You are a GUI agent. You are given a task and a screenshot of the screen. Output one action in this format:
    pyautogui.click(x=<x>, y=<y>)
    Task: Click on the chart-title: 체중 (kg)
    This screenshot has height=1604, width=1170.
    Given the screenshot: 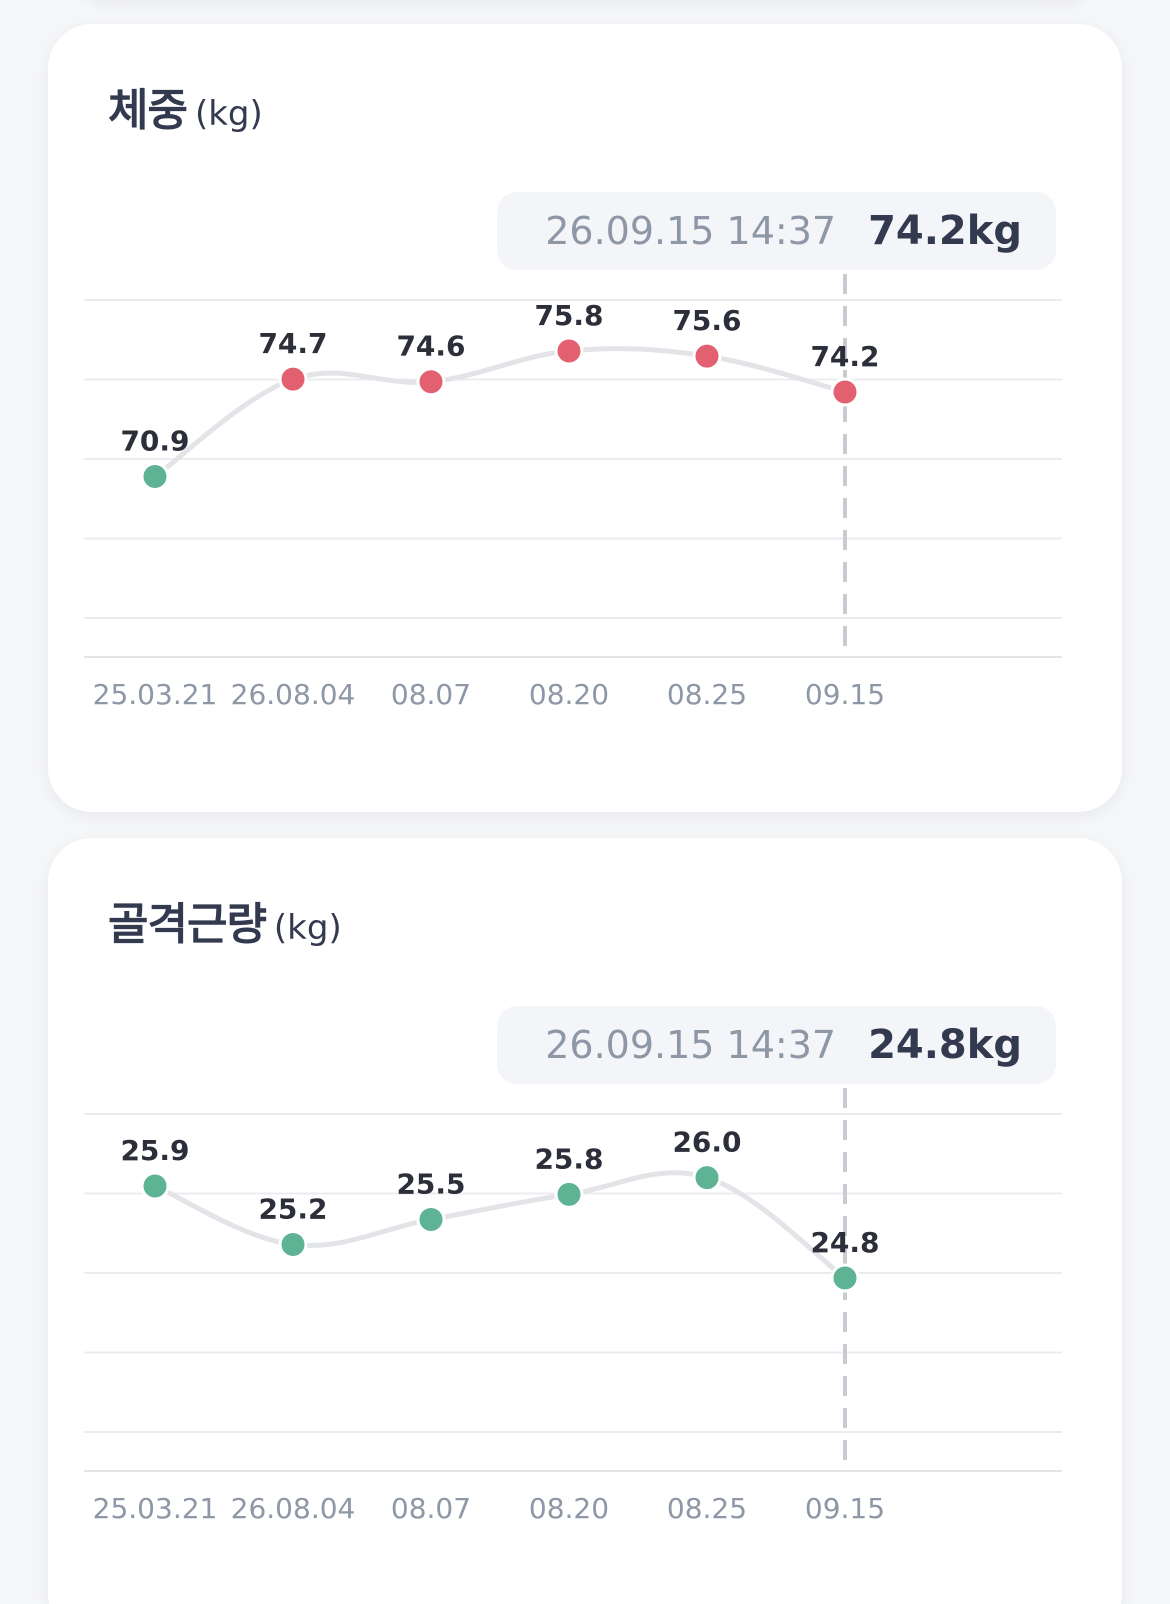 What is the action you would take?
    pyautogui.click(x=185, y=106)
    